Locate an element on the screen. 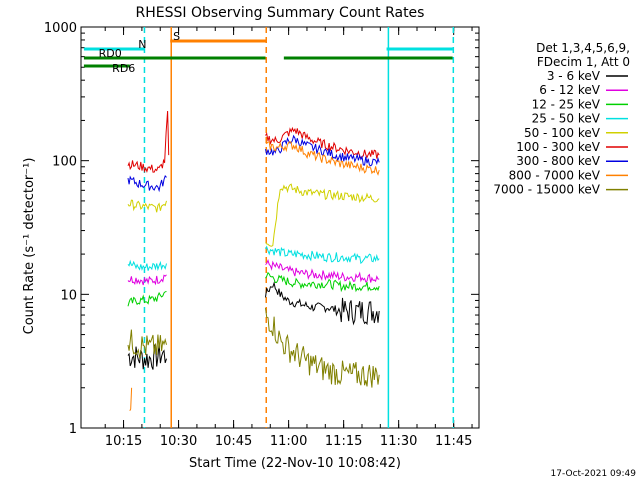 The height and width of the screenshot is (480, 640). x-tick-label: 10:30 is located at coordinates (178, 441).